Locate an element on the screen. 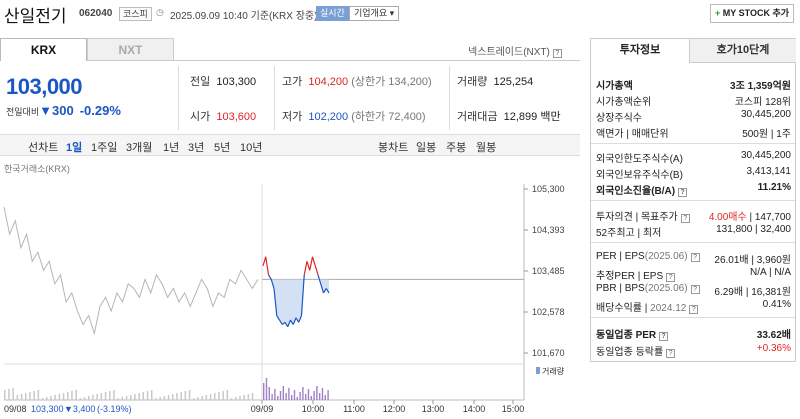 This screenshot has height=419, width=800. info-row: 액면가 | 매매단위 500원 | 1주 is located at coordinates (693, 134).